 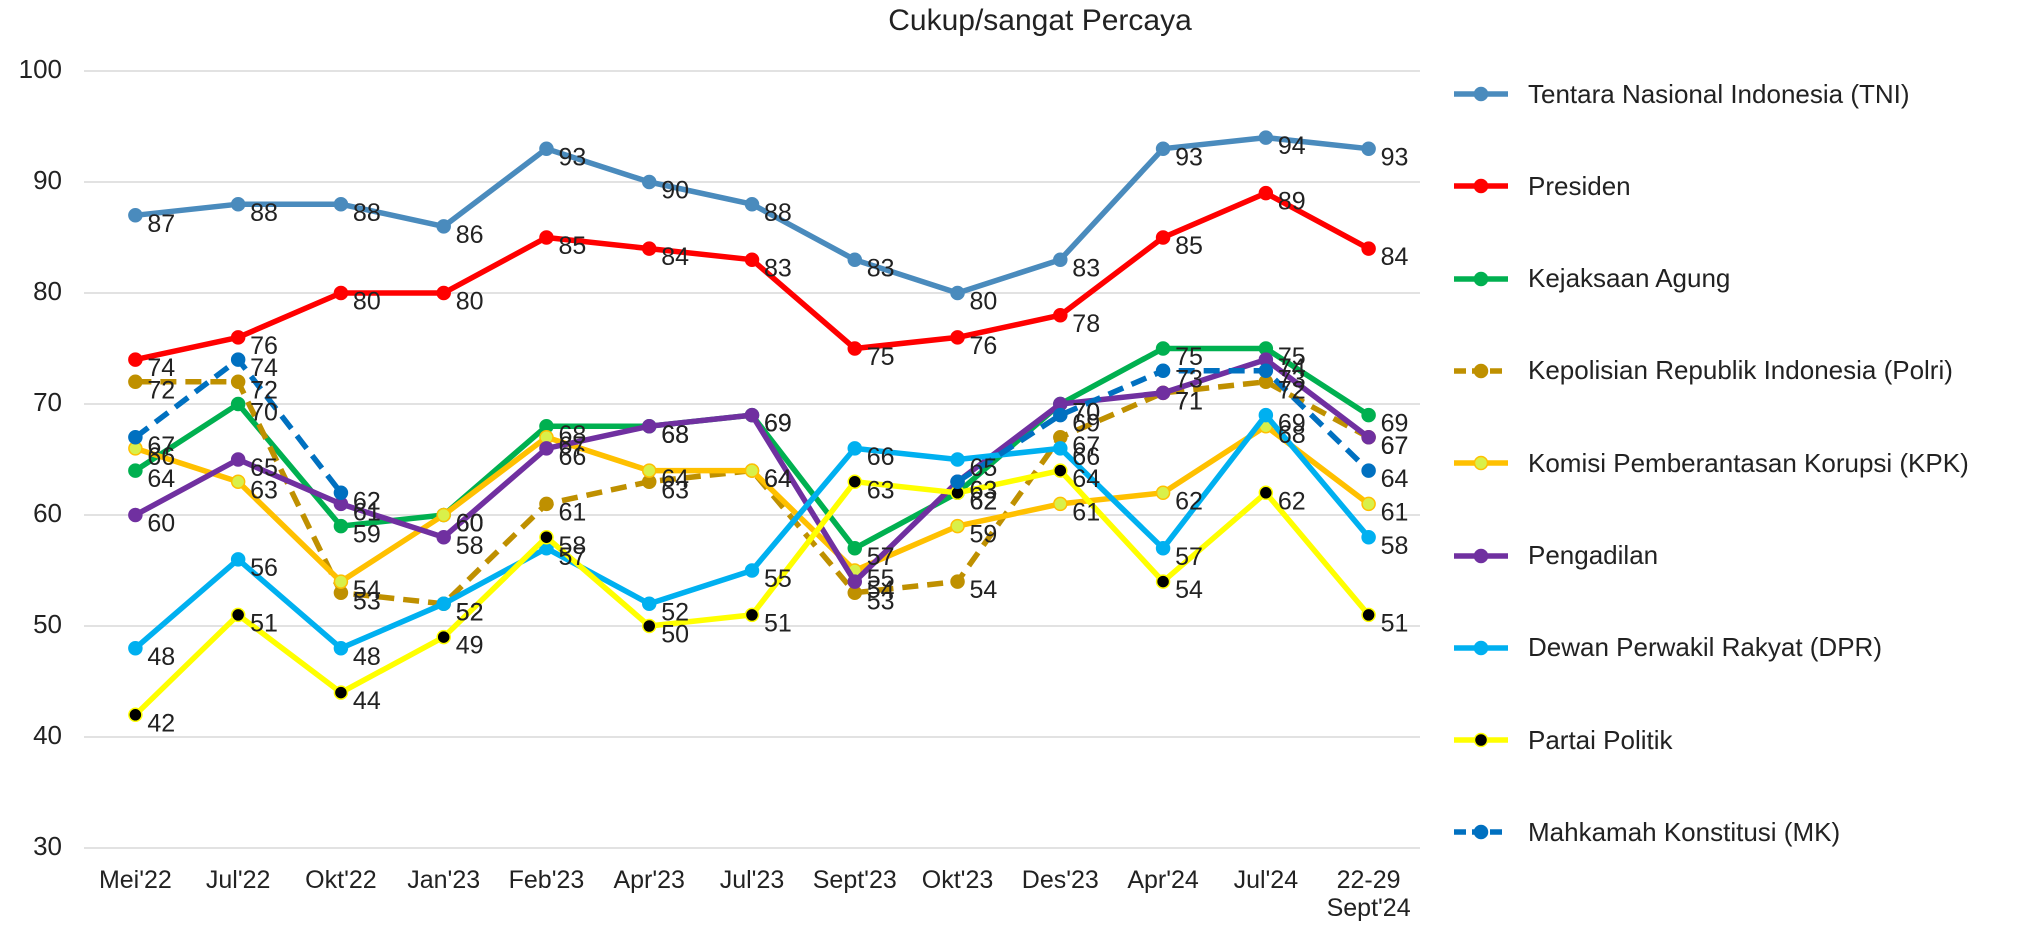 What do you see at coordinates (1086, 413) in the screenshot?
I see `data-label: 70` at bounding box center [1086, 413].